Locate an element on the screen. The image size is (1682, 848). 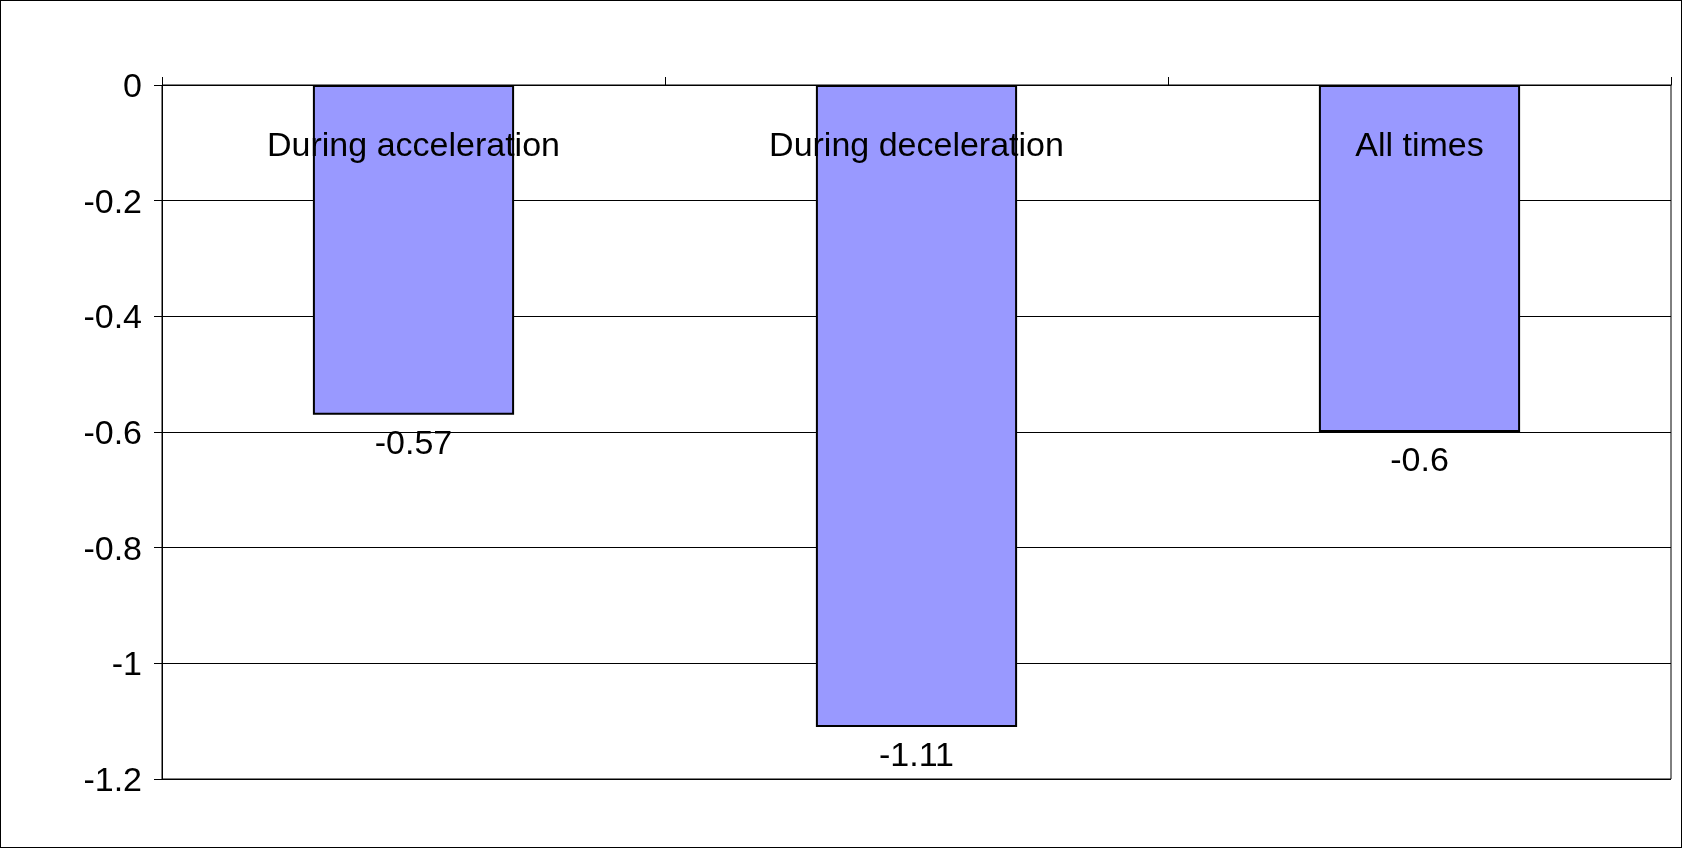
data-label: -0.6 is located at coordinates (1419, 459).